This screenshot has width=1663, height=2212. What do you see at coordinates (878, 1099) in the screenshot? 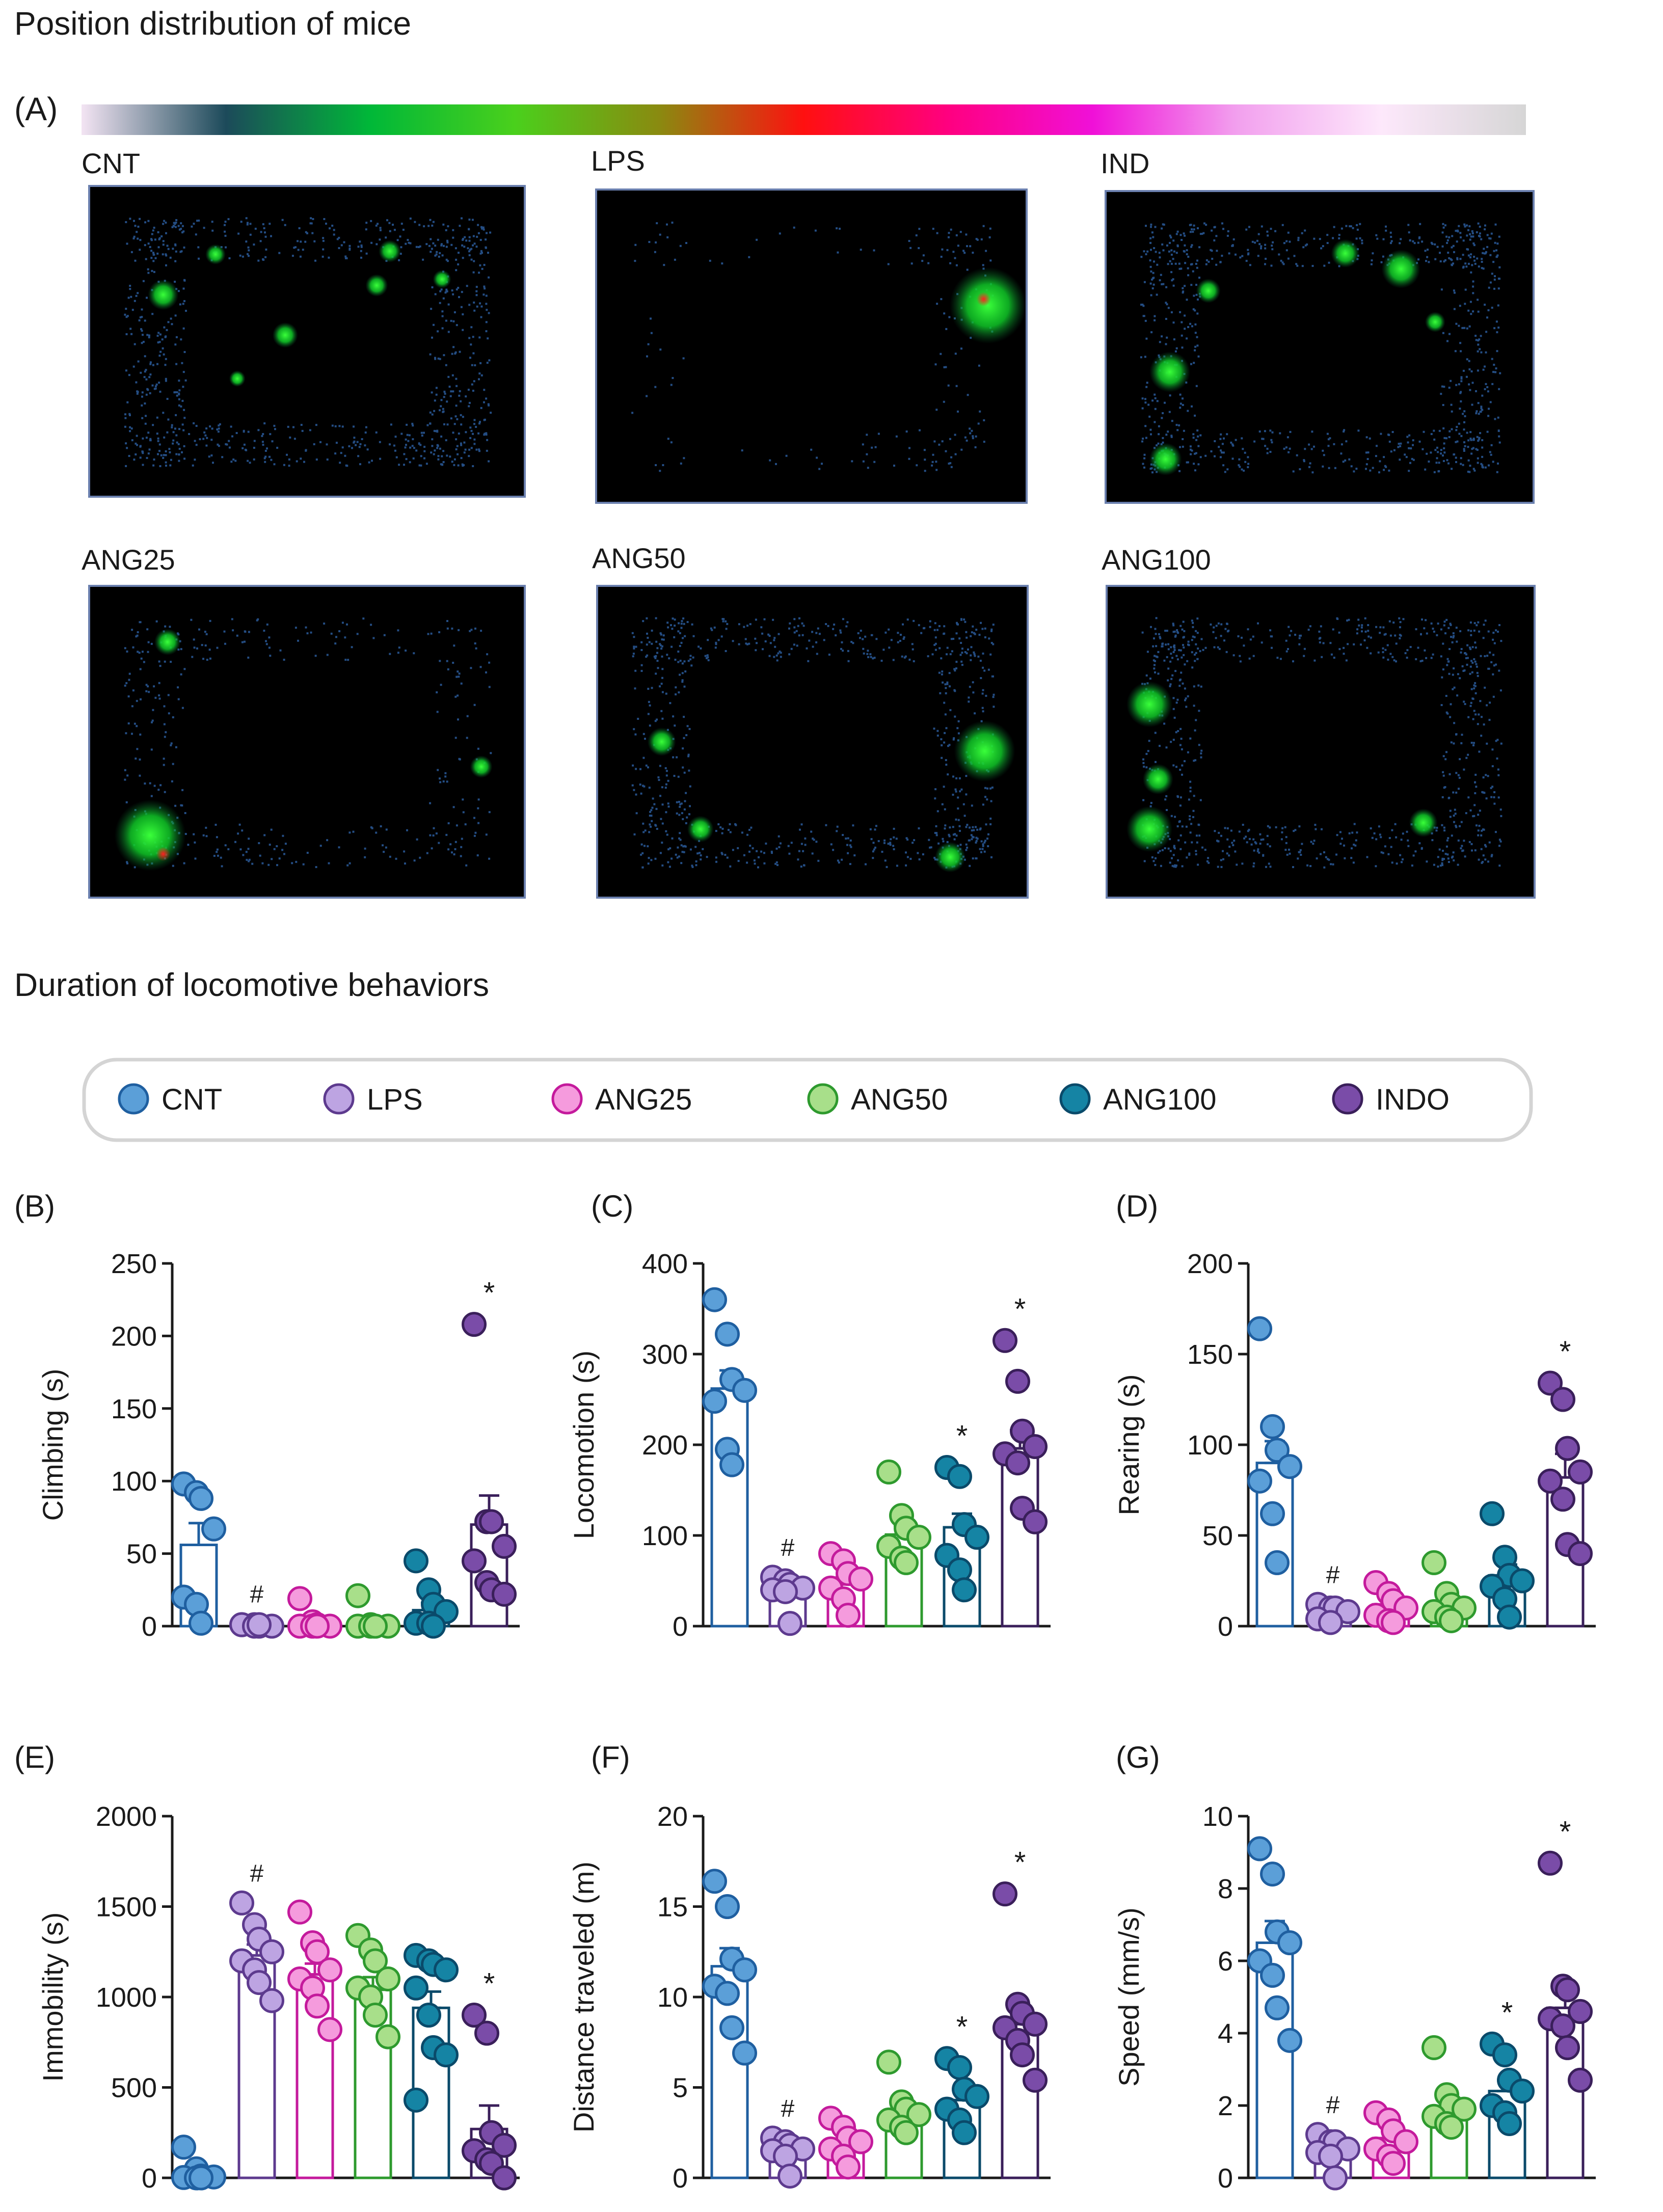
I see `legend-item: ANG50` at bounding box center [878, 1099].